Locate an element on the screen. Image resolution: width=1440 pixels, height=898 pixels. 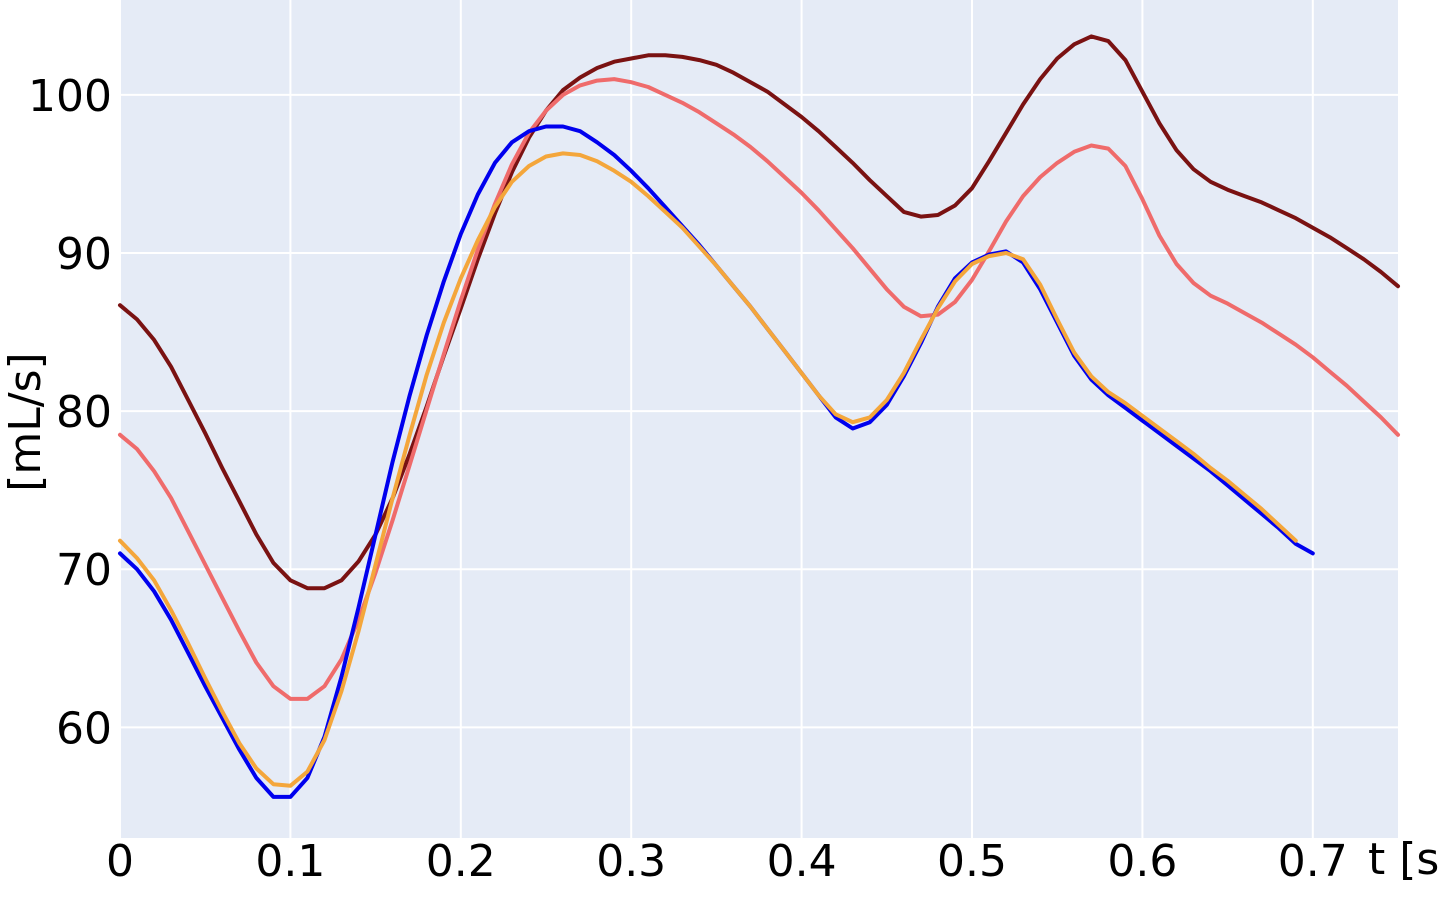
x-tick-label: 0.6 is located at coordinates (1142, 861).